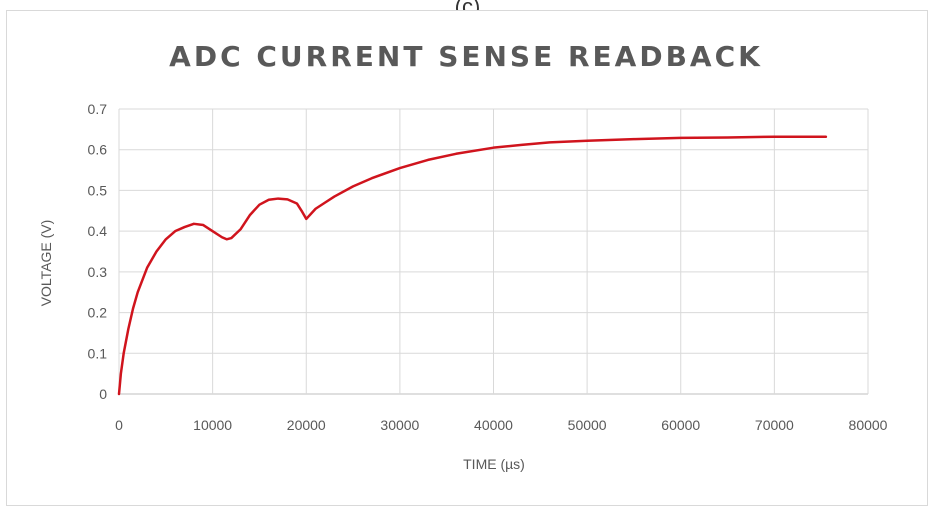 This screenshot has height=512, width=935. I want to click on y-axis-title: VOLTAGE (V), so click(46, 263).